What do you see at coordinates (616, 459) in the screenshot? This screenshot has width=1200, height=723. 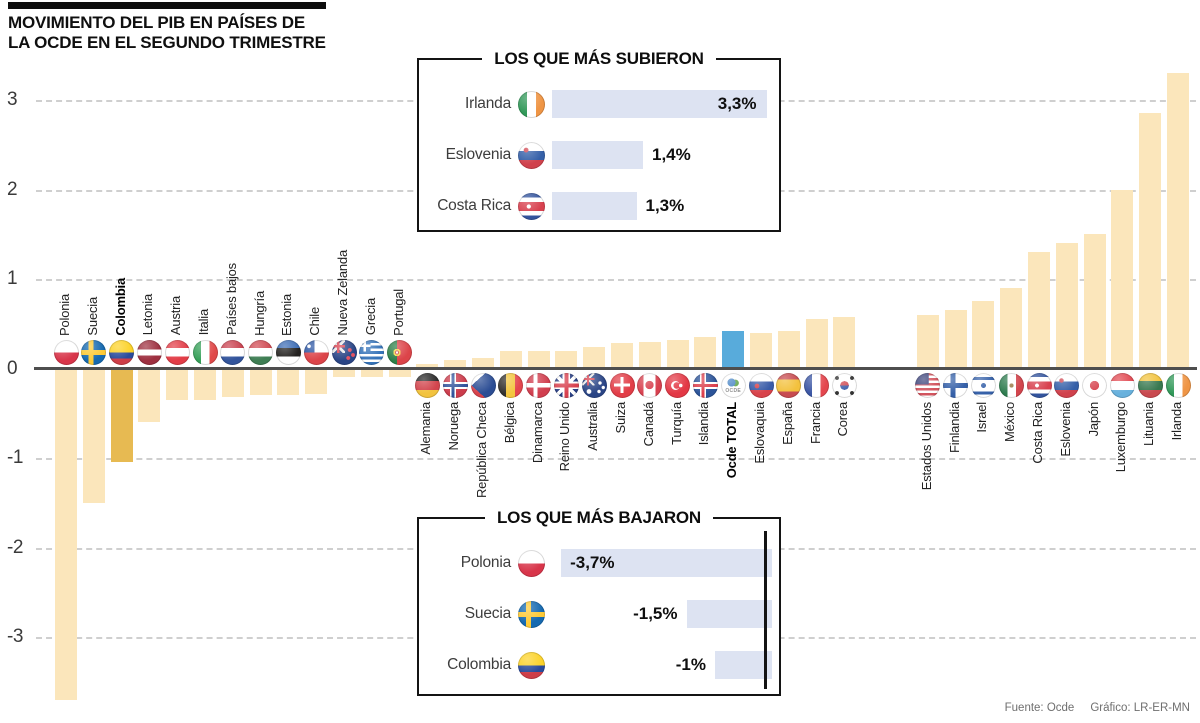 I see `gridline-y--1` at bounding box center [616, 459].